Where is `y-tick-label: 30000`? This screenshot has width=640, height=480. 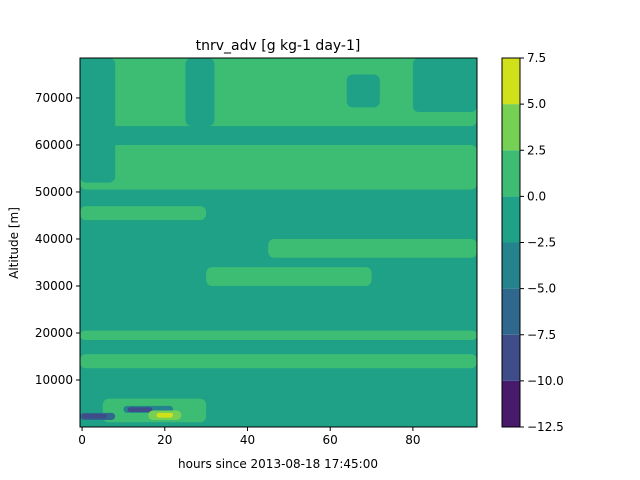
y-tick-label: 30000 is located at coordinates (54, 286).